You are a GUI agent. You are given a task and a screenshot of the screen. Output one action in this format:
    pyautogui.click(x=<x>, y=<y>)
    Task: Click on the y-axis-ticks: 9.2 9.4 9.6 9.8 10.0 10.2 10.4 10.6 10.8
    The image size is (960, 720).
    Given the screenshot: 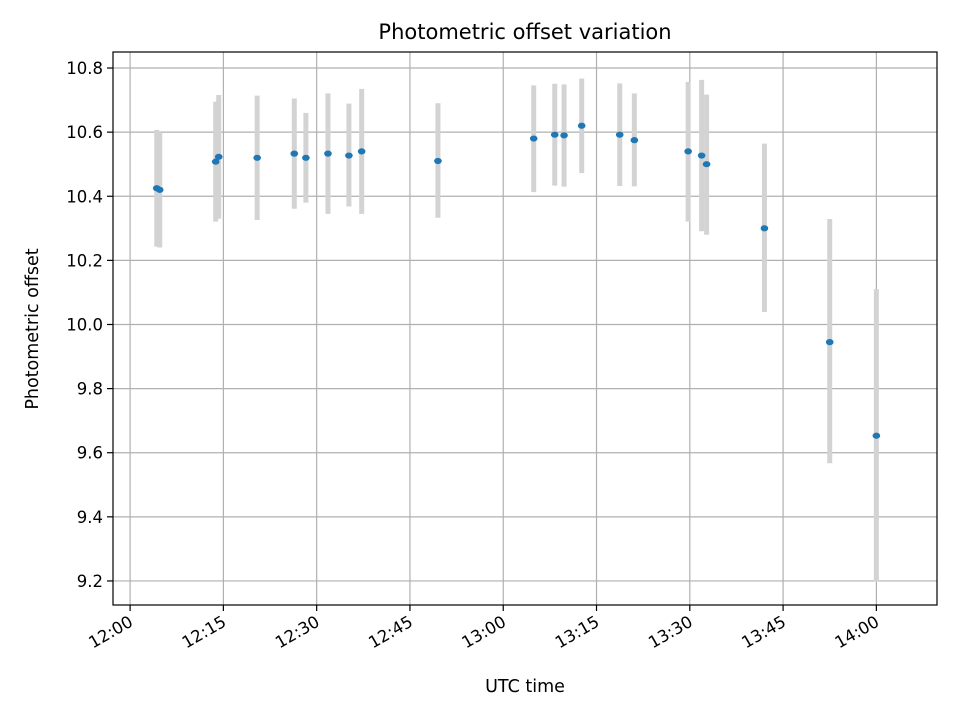 What is the action you would take?
    pyautogui.click(x=89, y=325)
    